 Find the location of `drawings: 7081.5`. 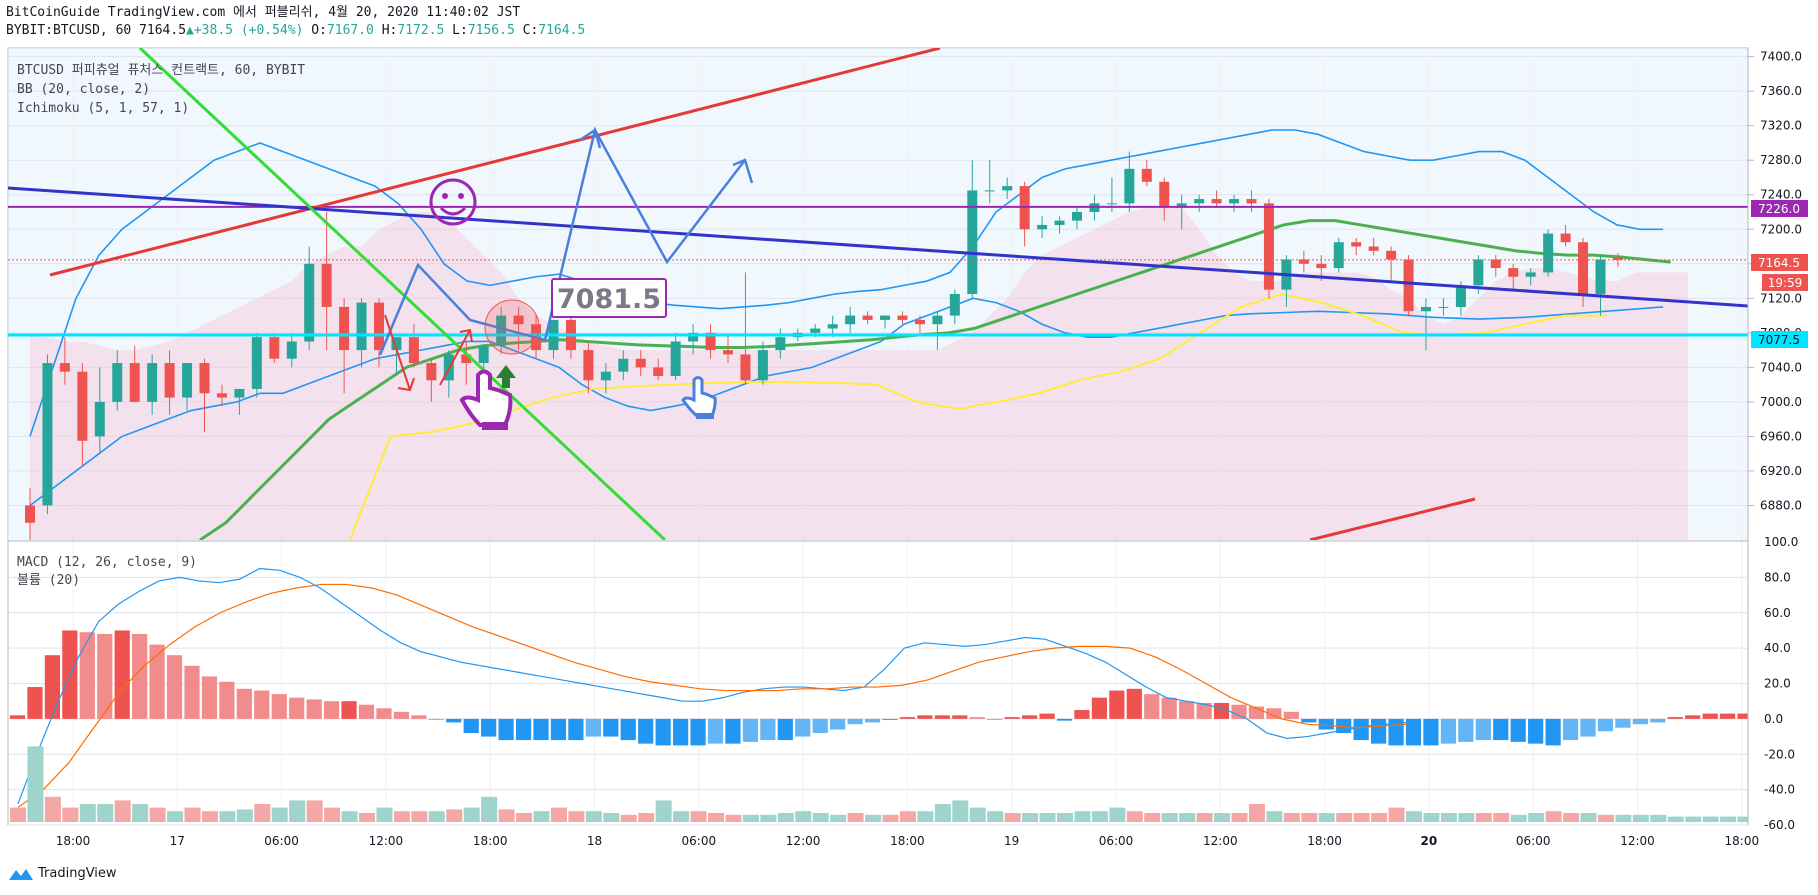

drawings: 7081.5 is located at coordinates (573, 304).